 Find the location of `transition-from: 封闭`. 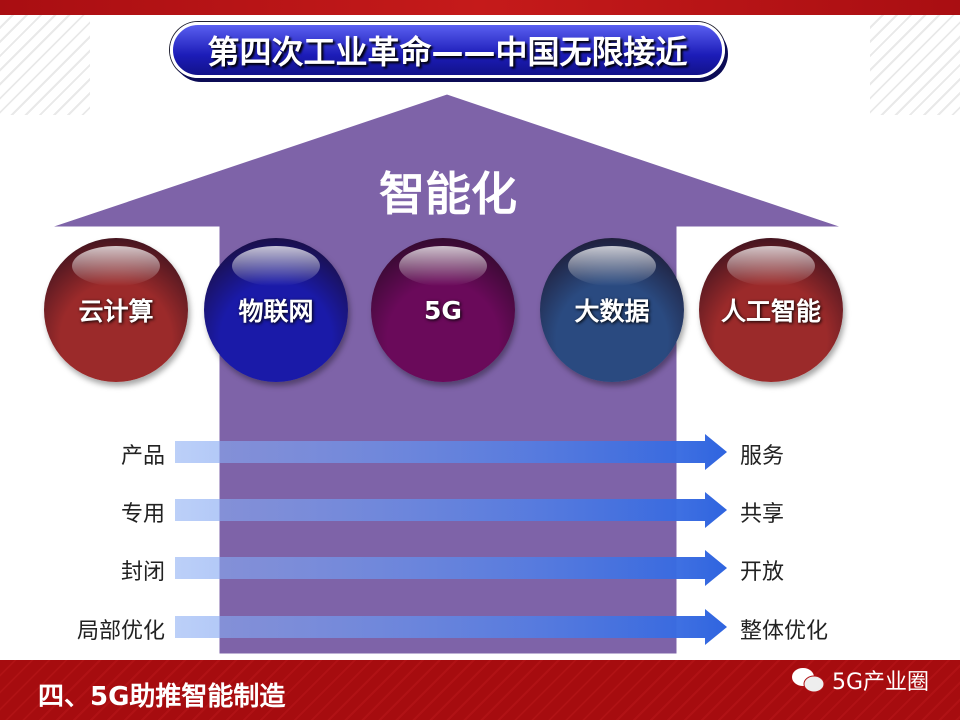

transition-from: 封闭 is located at coordinates (142, 572).